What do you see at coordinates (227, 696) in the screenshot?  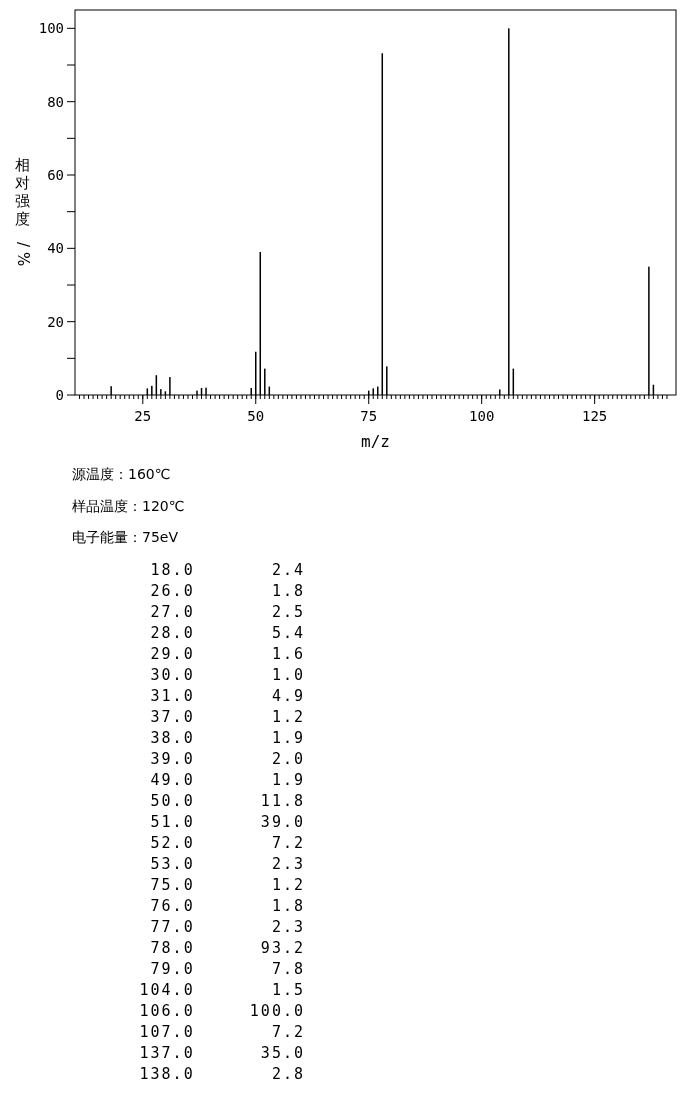 I see `text: 31.0 4.9` at bounding box center [227, 696].